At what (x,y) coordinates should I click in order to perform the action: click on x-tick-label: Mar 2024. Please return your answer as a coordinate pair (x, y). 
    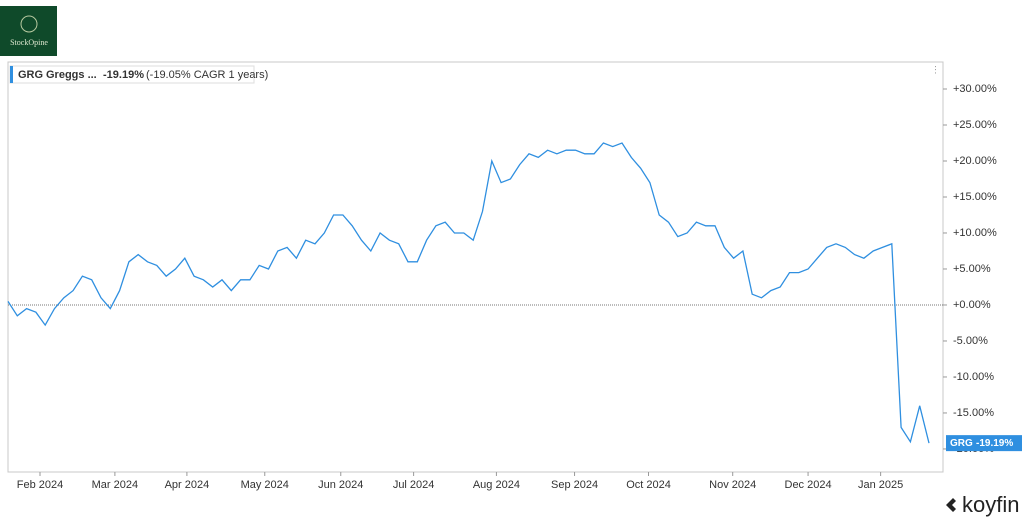
    Looking at the image, I should click on (115, 485).